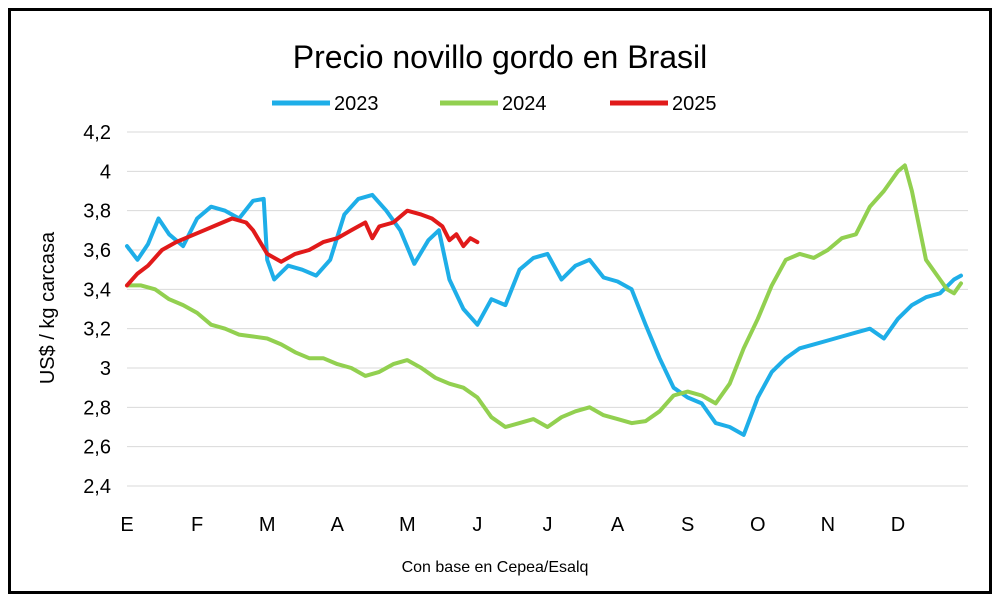 The height and width of the screenshot is (602, 1000). Describe the element at coordinates (758, 525) in the screenshot. I see `x-tick-label: O` at that location.